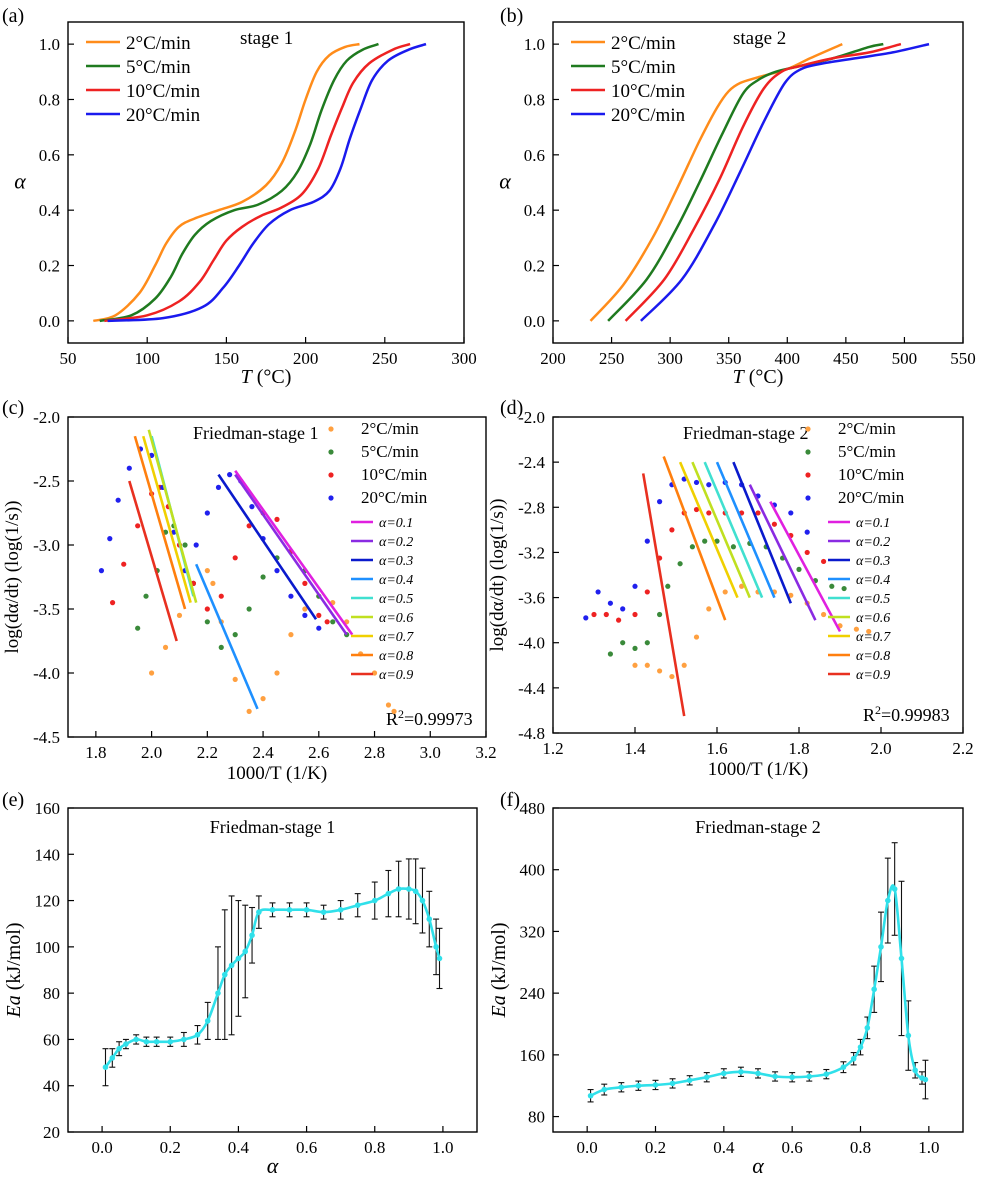 The height and width of the screenshot is (1181, 984). Describe the element at coordinates (739, 377) in the screenshot. I see `x-axis-label-var: T` at that location.